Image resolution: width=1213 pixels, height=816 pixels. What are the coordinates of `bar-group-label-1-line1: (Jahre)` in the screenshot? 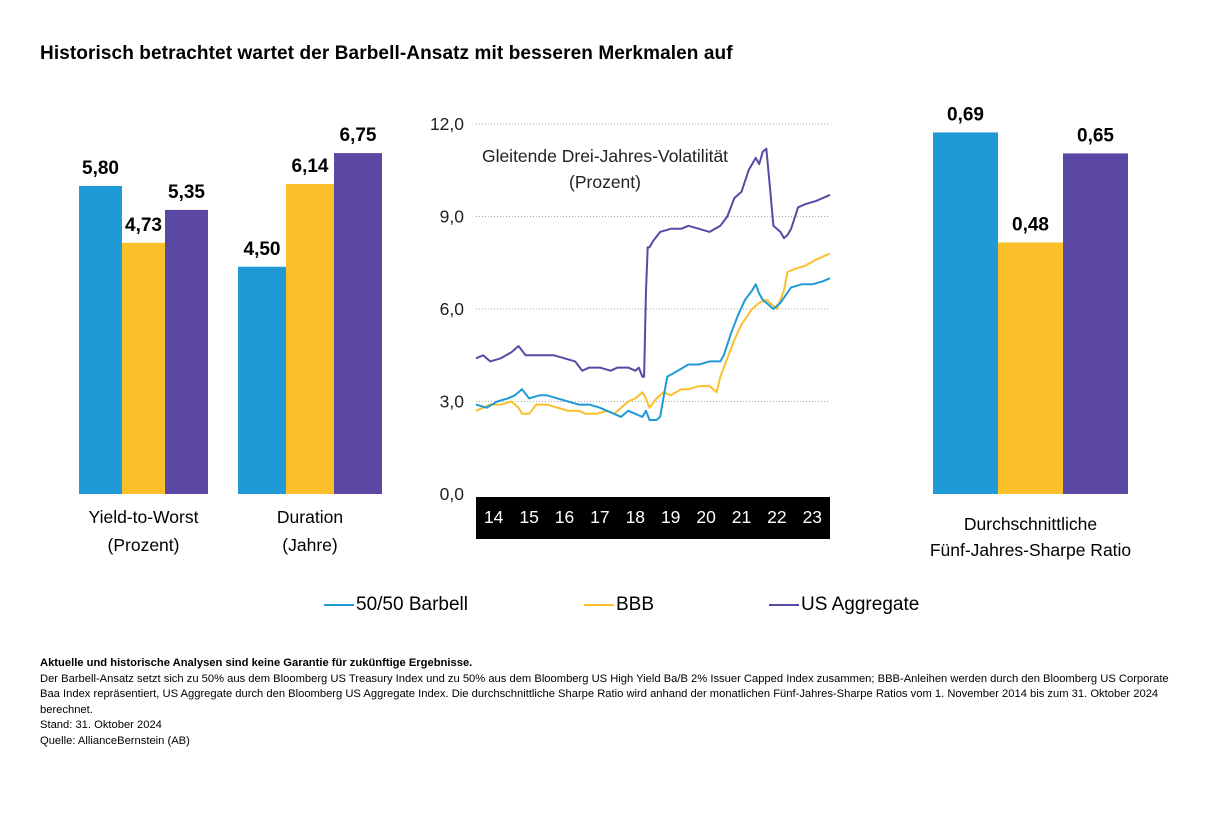 It's located at (309, 545).